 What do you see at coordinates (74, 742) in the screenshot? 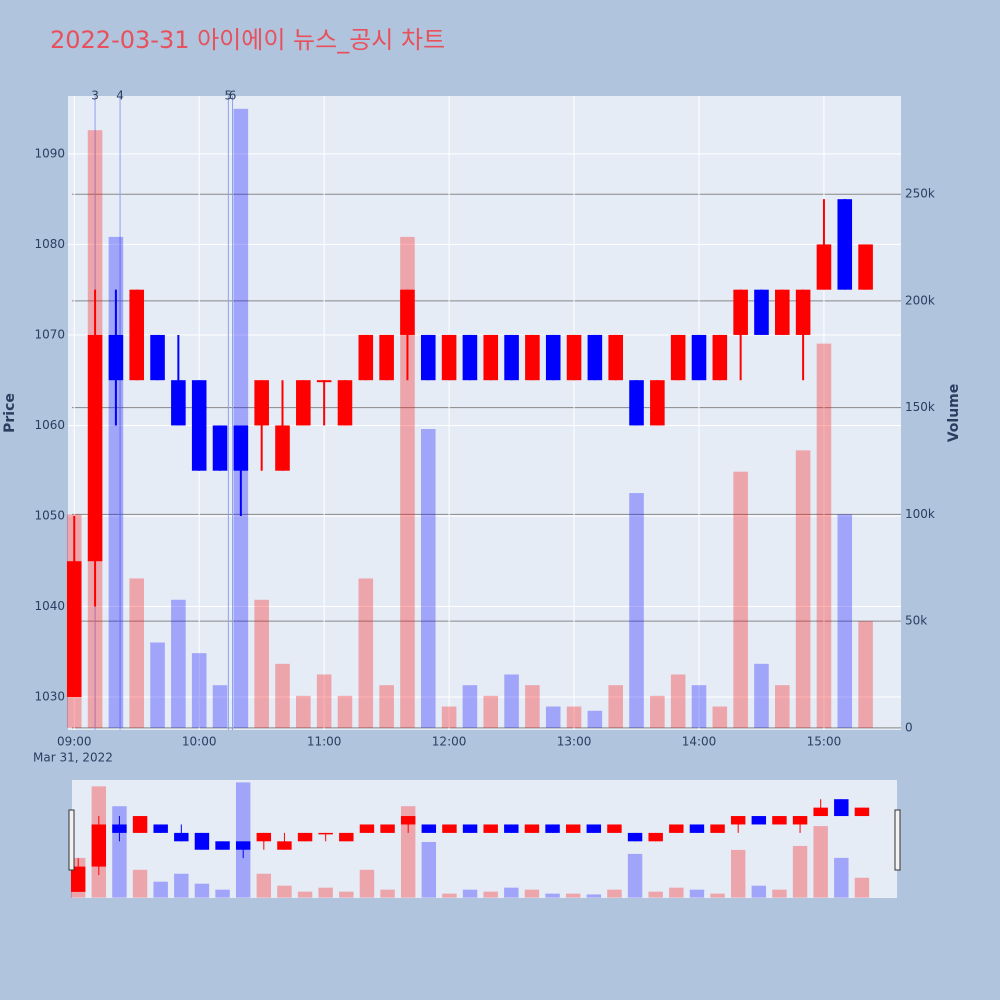
I see `x-tick-label: 09:00` at bounding box center [74, 742].